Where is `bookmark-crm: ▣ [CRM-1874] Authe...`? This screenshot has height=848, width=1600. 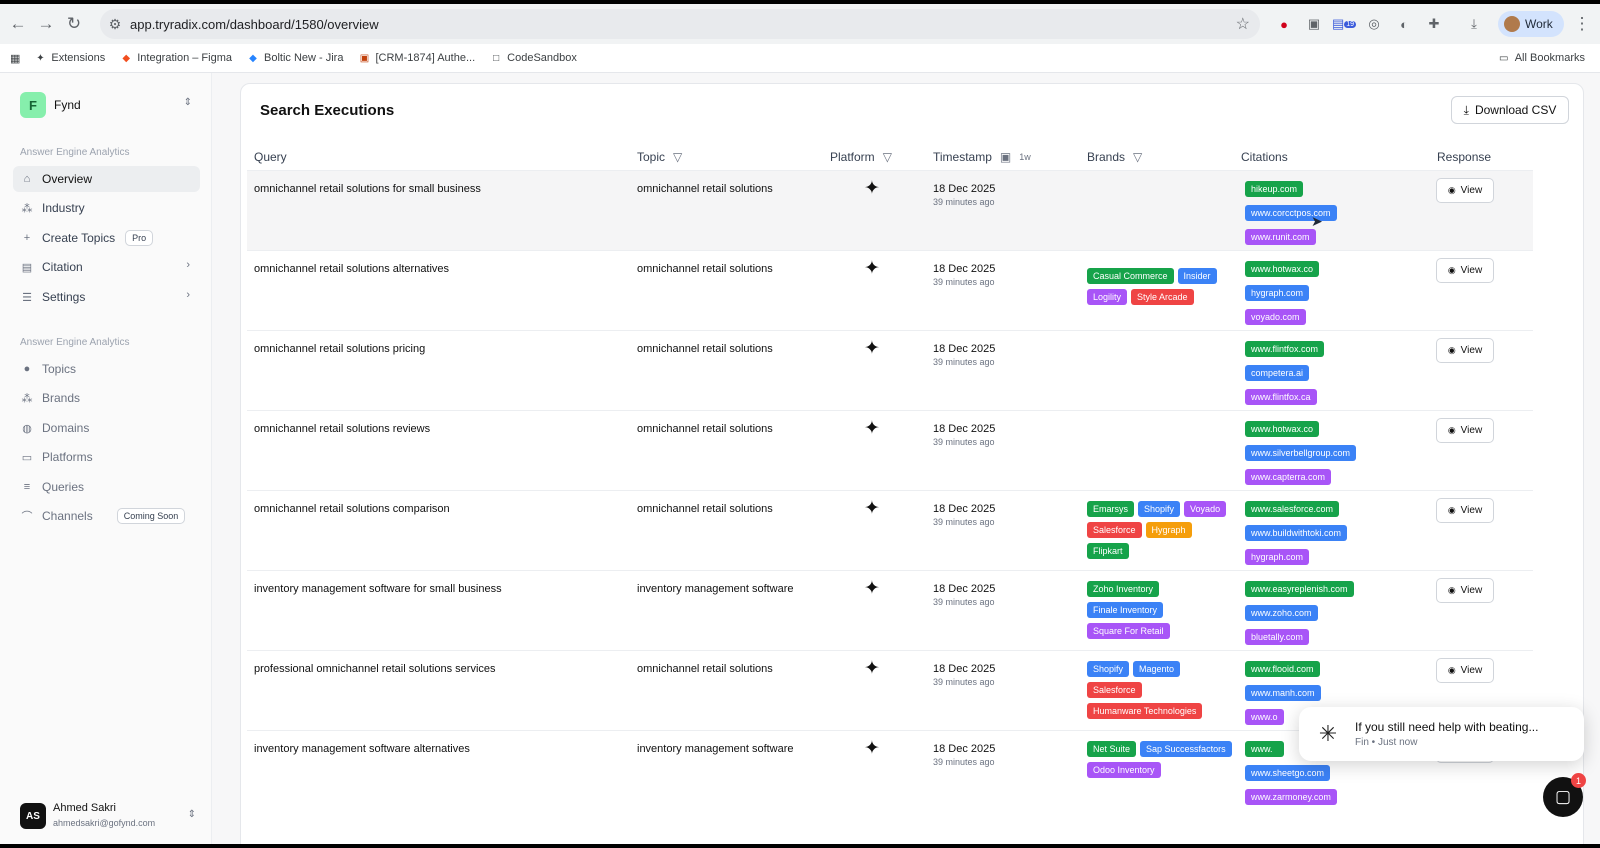
bookmark-crm: ▣ [CRM-1874] Authe... is located at coordinates (416, 58).